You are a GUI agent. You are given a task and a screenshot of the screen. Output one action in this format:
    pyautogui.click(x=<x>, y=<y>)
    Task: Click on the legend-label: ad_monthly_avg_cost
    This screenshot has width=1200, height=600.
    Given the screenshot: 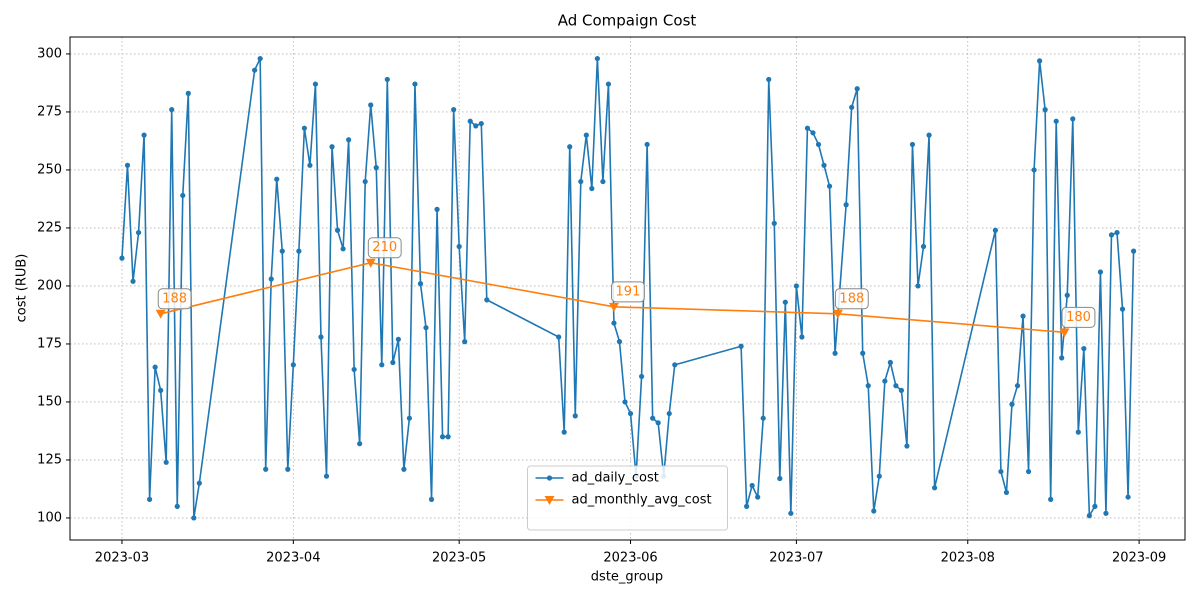 What is the action you would take?
    pyautogui.click(x=642, y=500)
    